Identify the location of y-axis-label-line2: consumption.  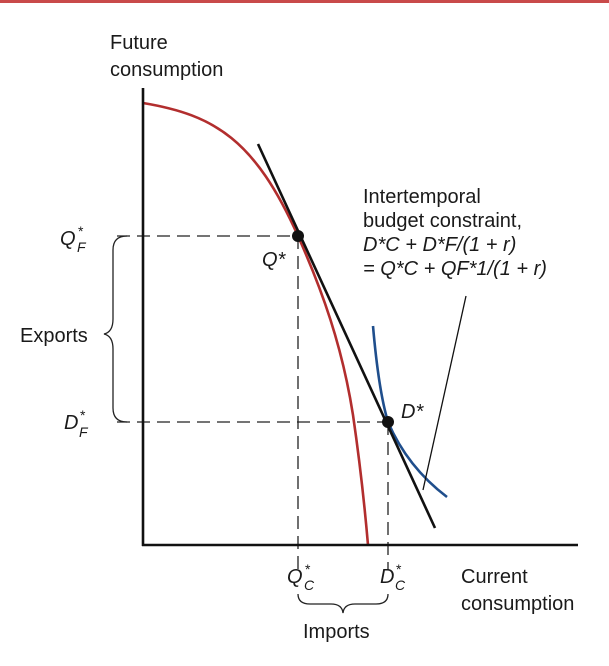
(166, 70).